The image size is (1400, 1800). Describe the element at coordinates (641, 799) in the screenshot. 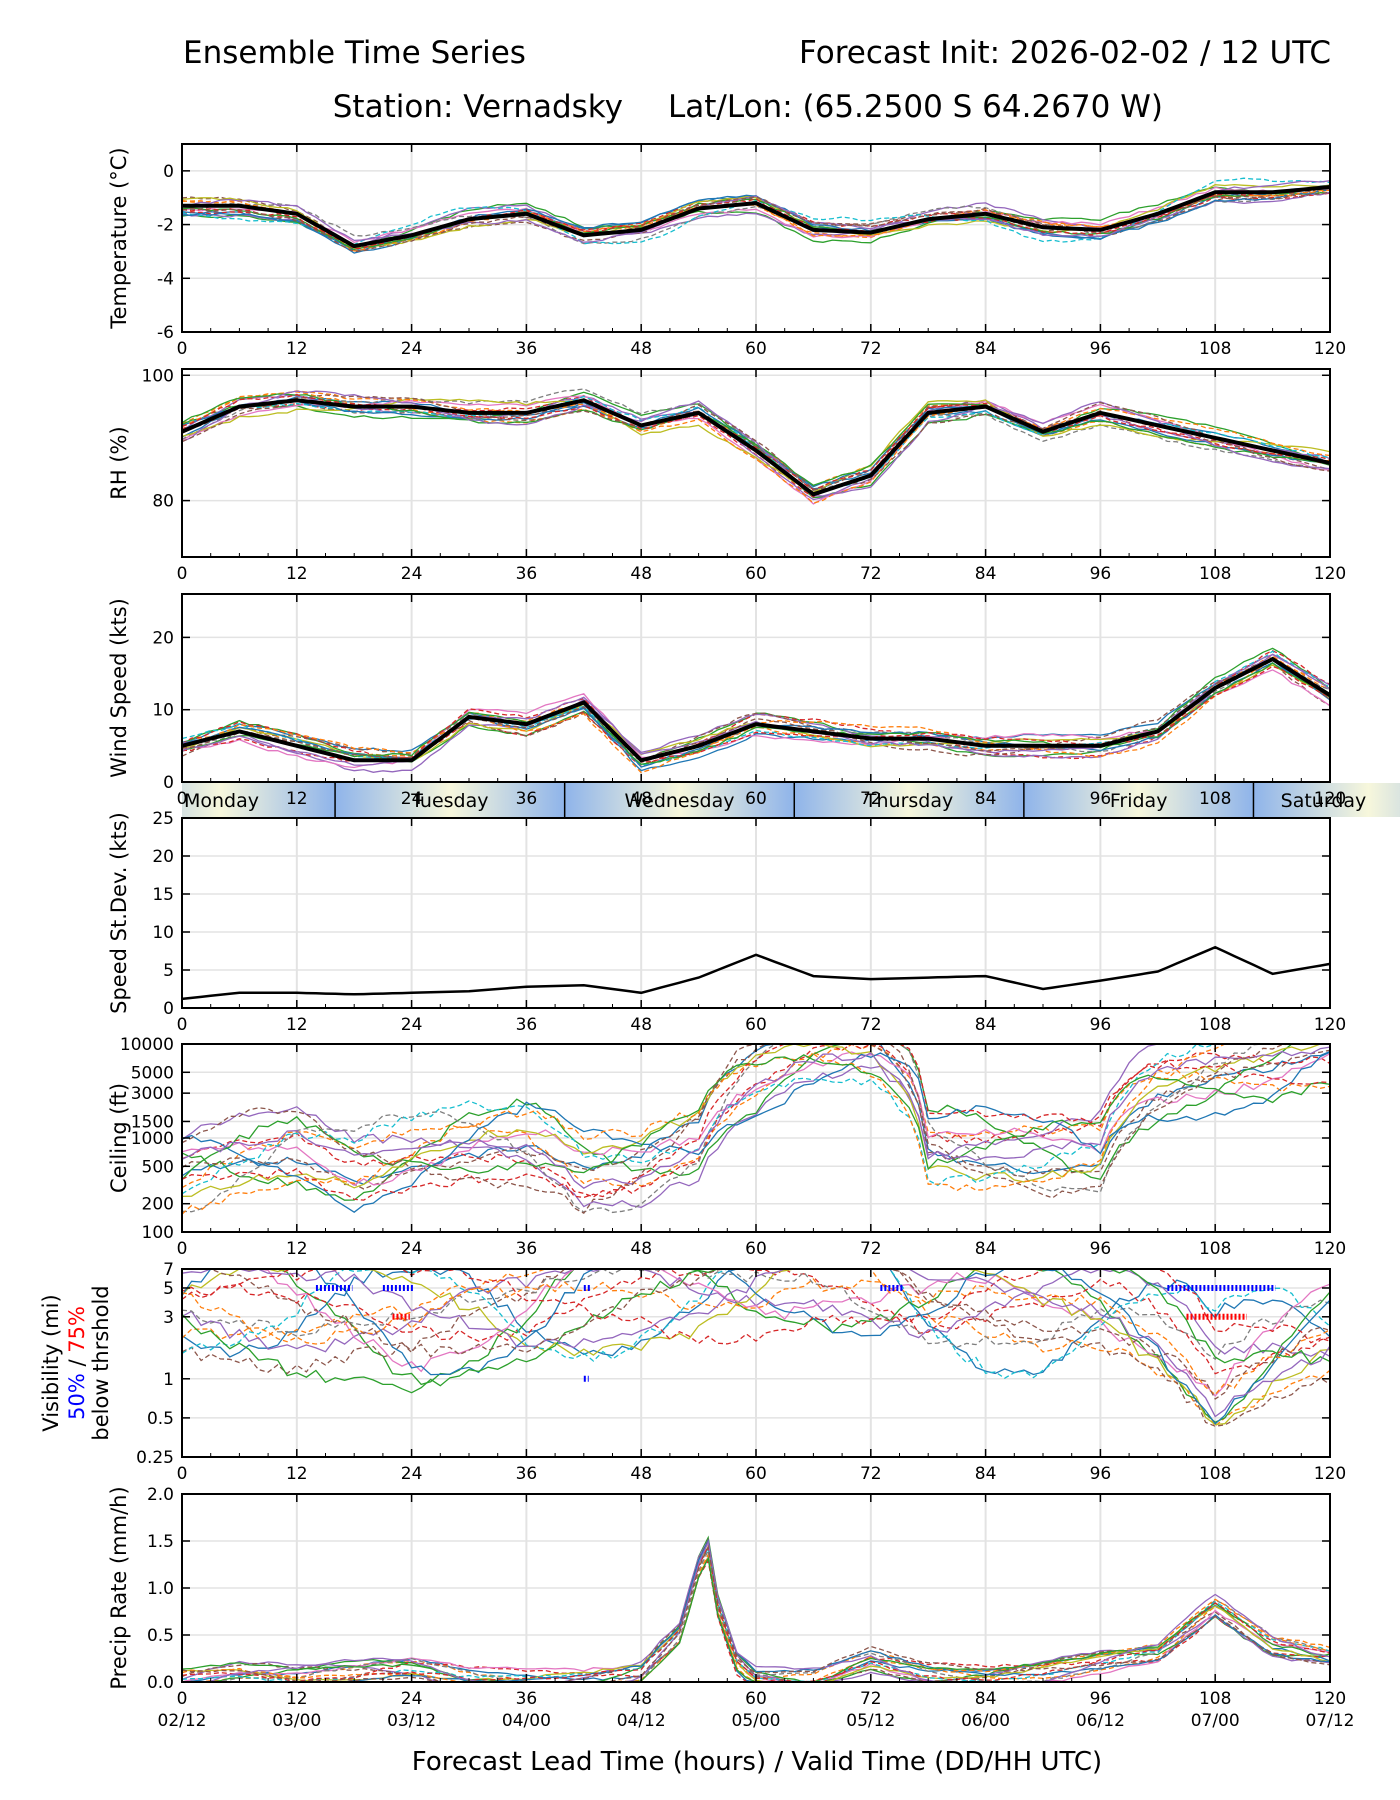

I see `x-tick-label: 48` at that location.